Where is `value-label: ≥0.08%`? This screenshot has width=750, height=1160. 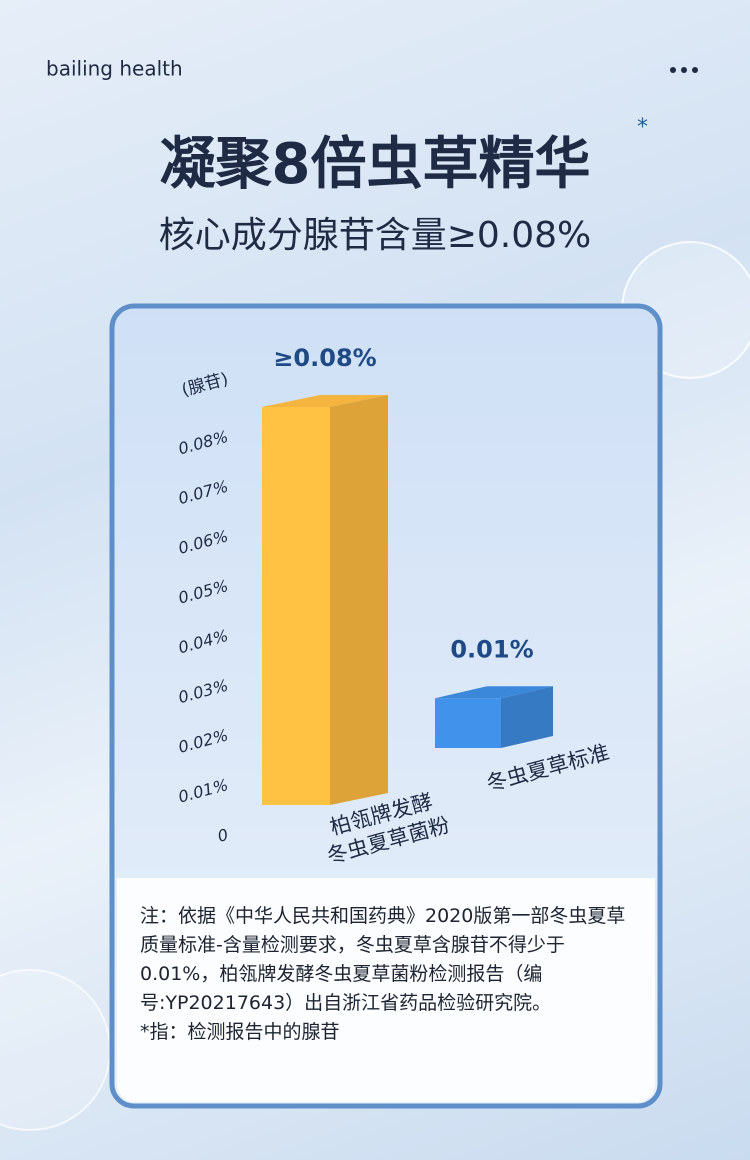
value-label: ≥0.08% is located at coordinates (324, 358).